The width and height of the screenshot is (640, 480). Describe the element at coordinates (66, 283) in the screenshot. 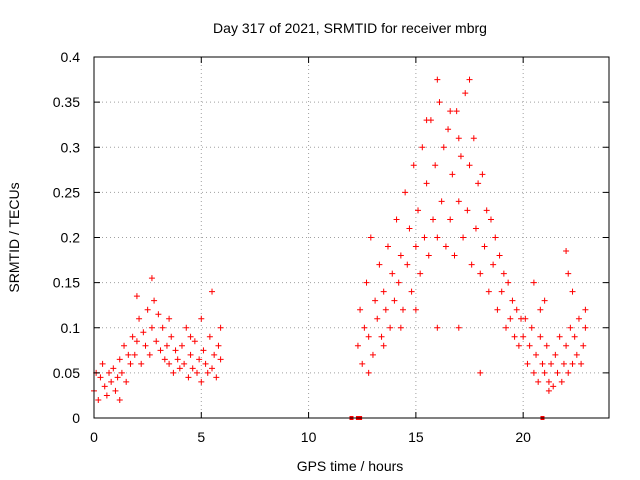

I see `y-tick-label: 0.15` at that location.